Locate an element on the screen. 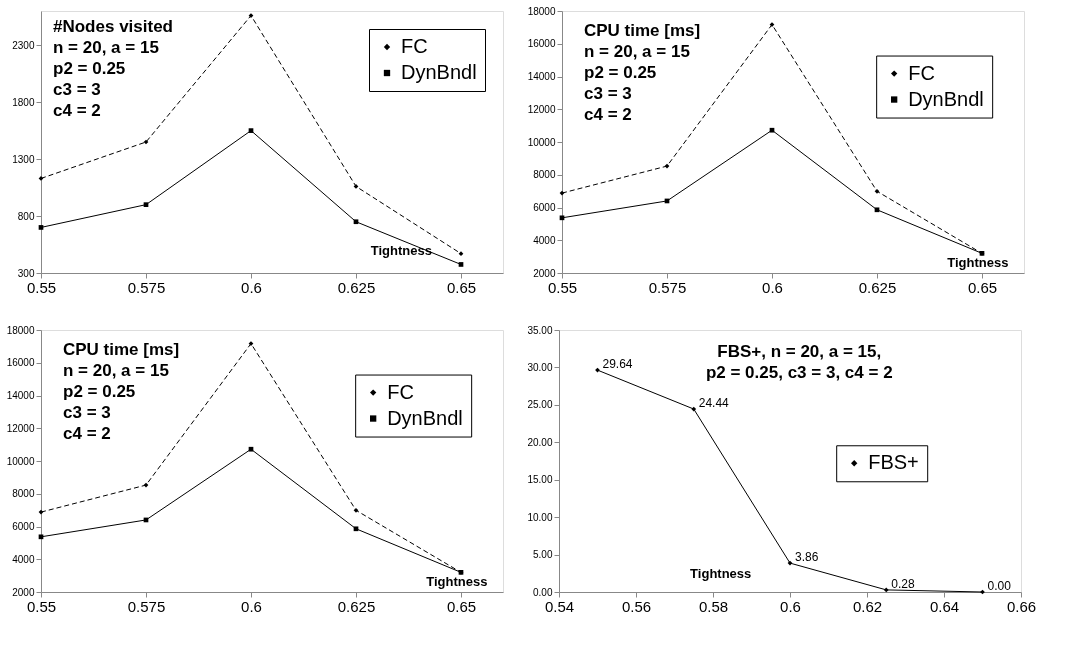  y-tick-label: 1800 is located at coordinates (23, 102).